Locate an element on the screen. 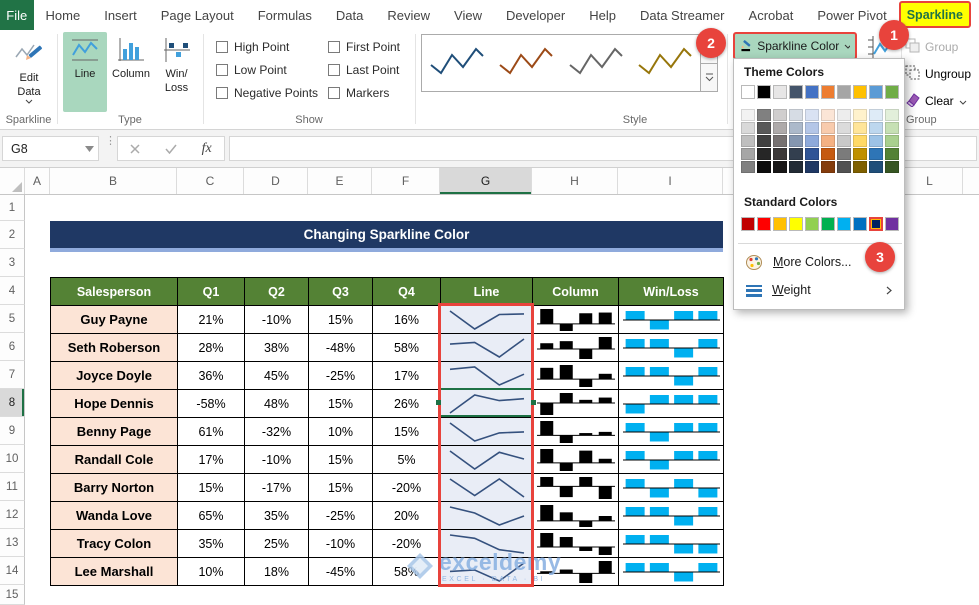 Image resolution: width=979 pixels, height=605 pixels. value-cell: -58% is located at coordinates (211, 404).